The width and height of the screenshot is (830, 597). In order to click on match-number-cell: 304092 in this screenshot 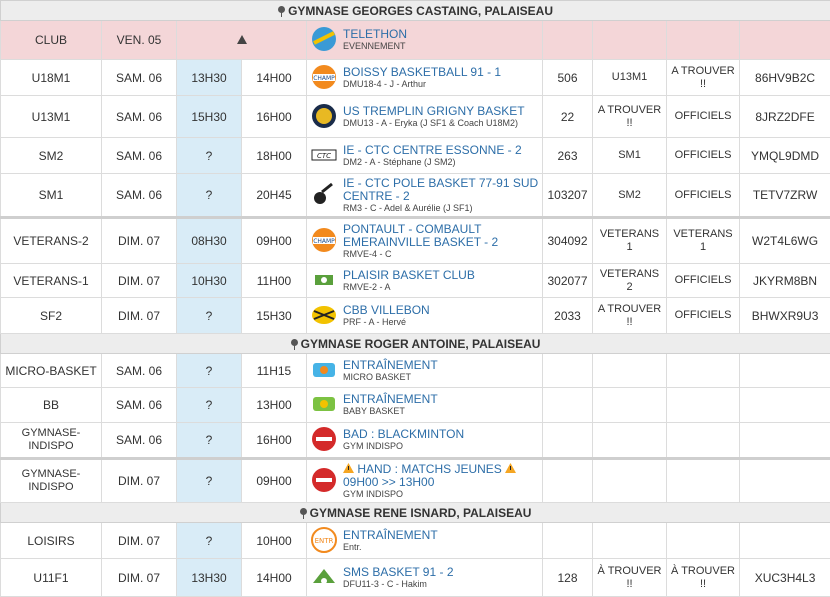, I will do `click(568, 241)`.